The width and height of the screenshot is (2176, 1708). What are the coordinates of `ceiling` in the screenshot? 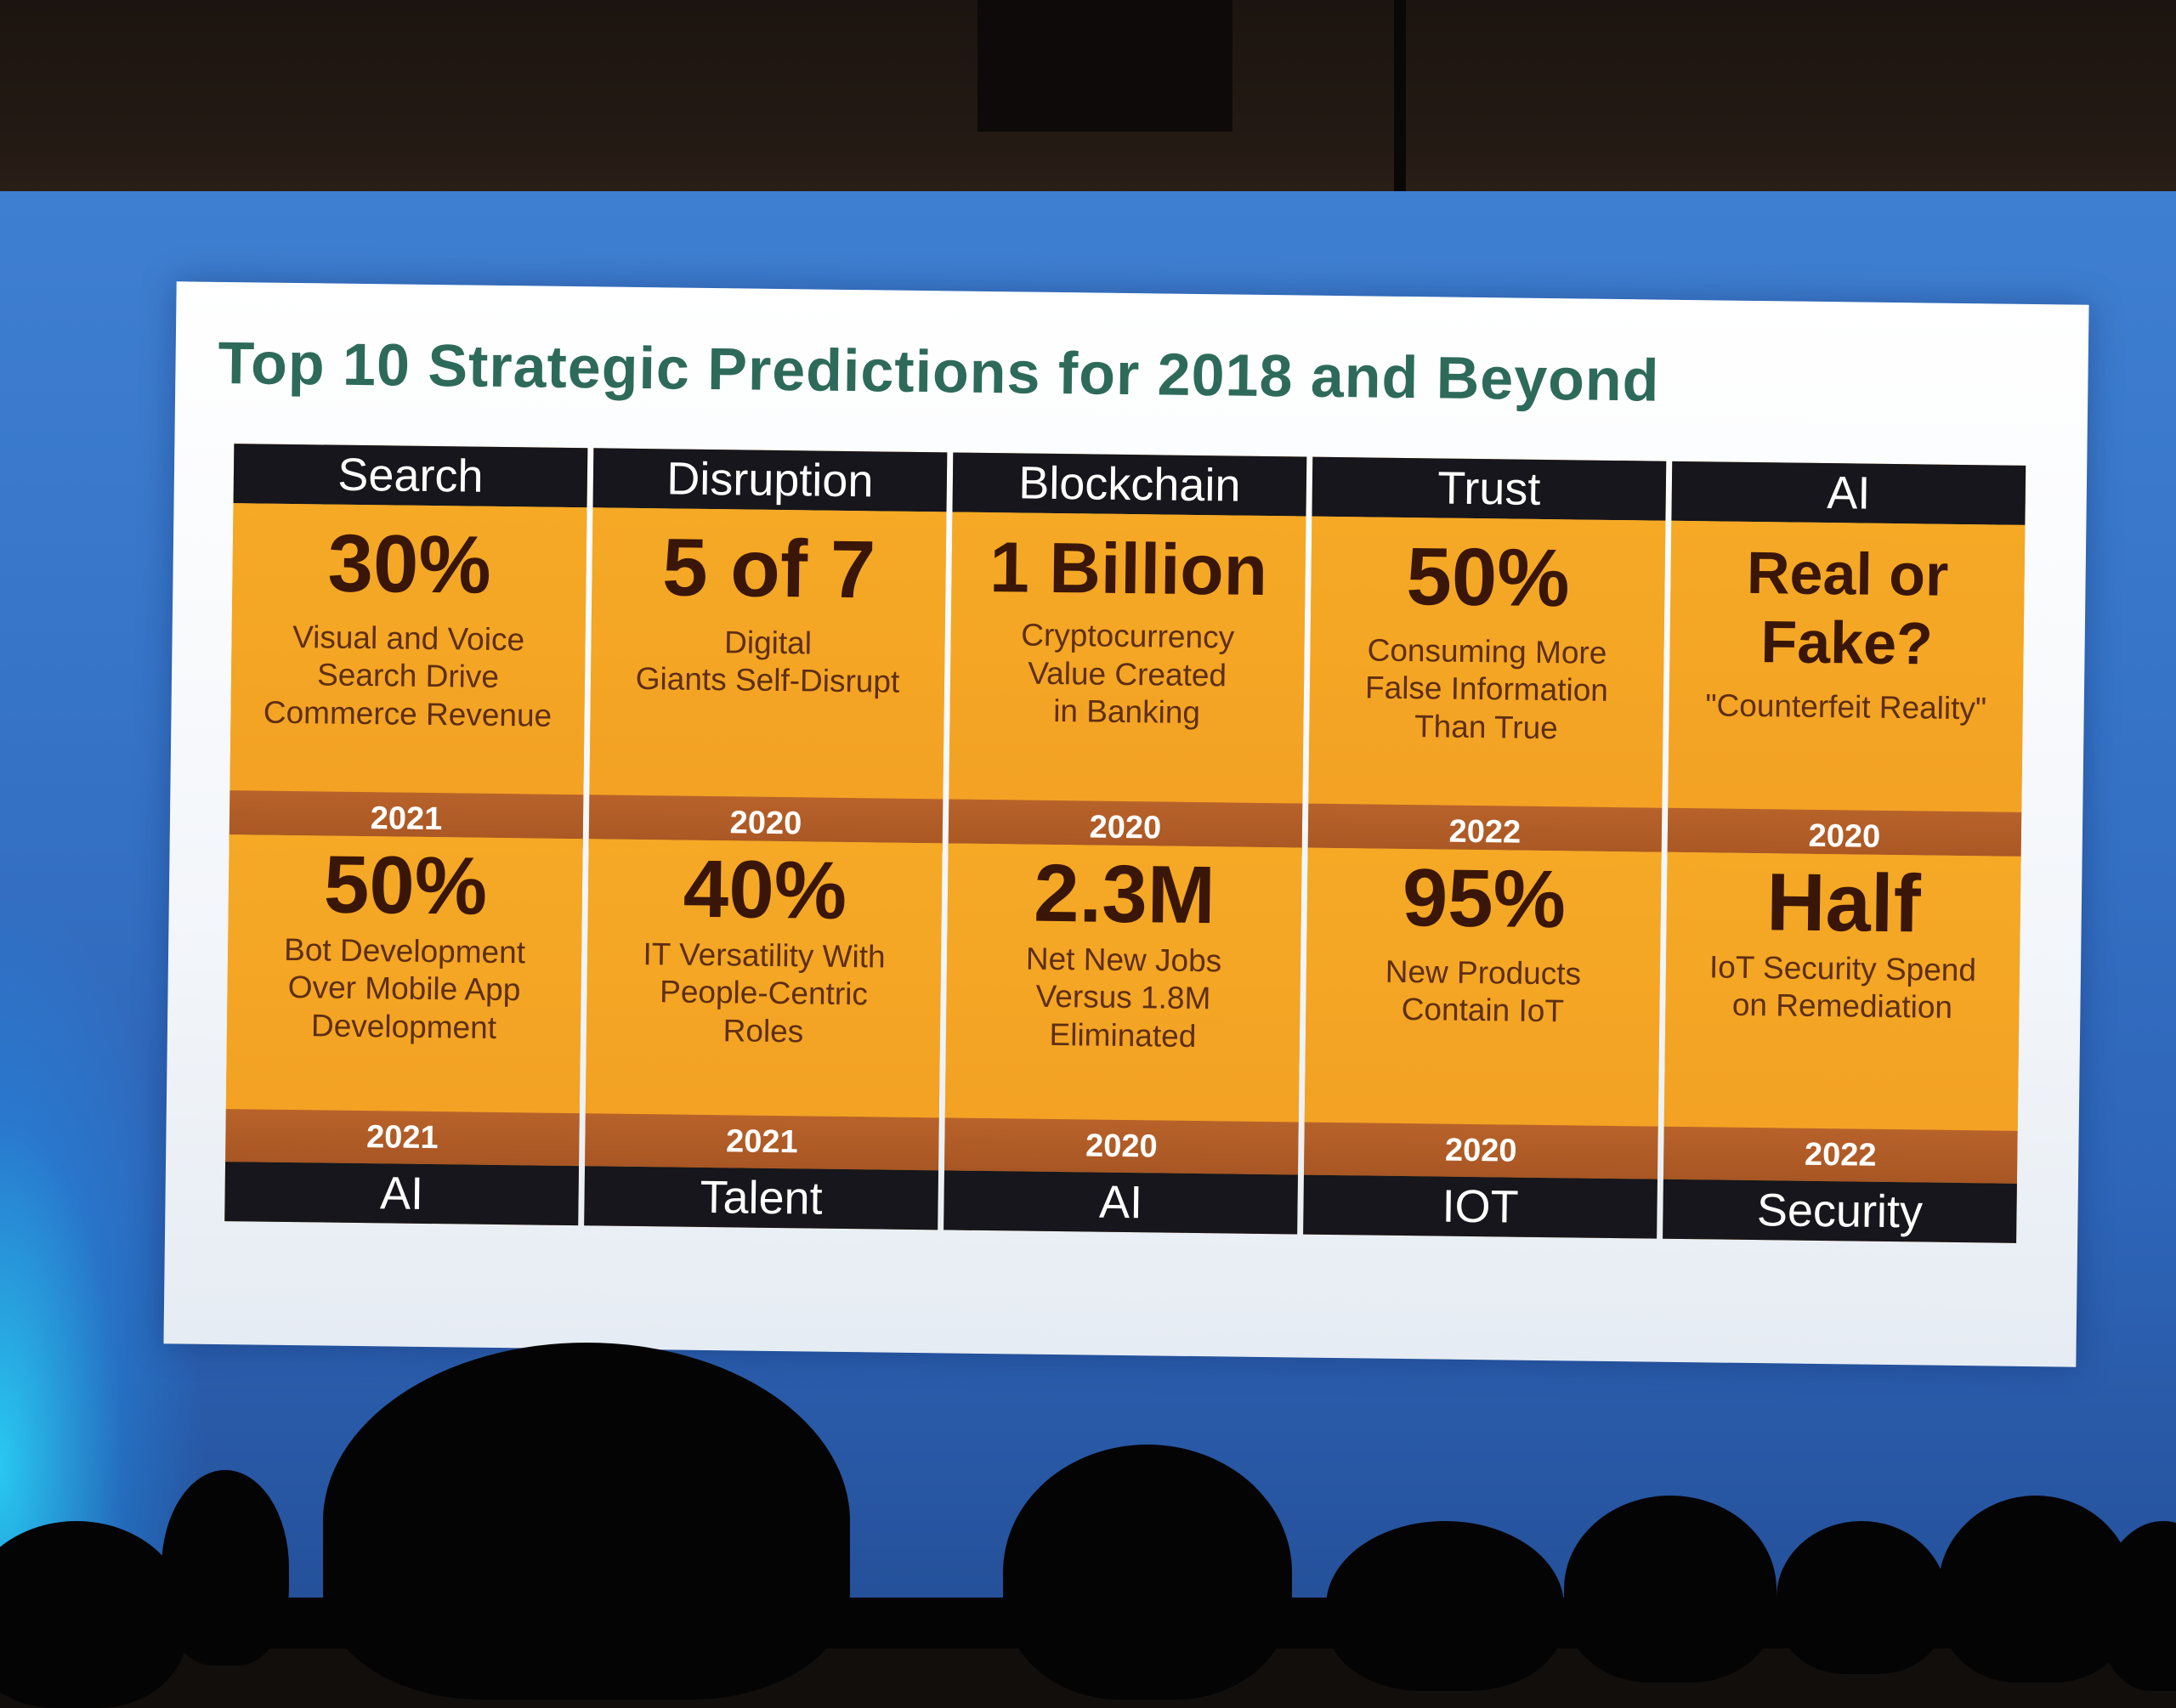 It's located at (1088, 106).